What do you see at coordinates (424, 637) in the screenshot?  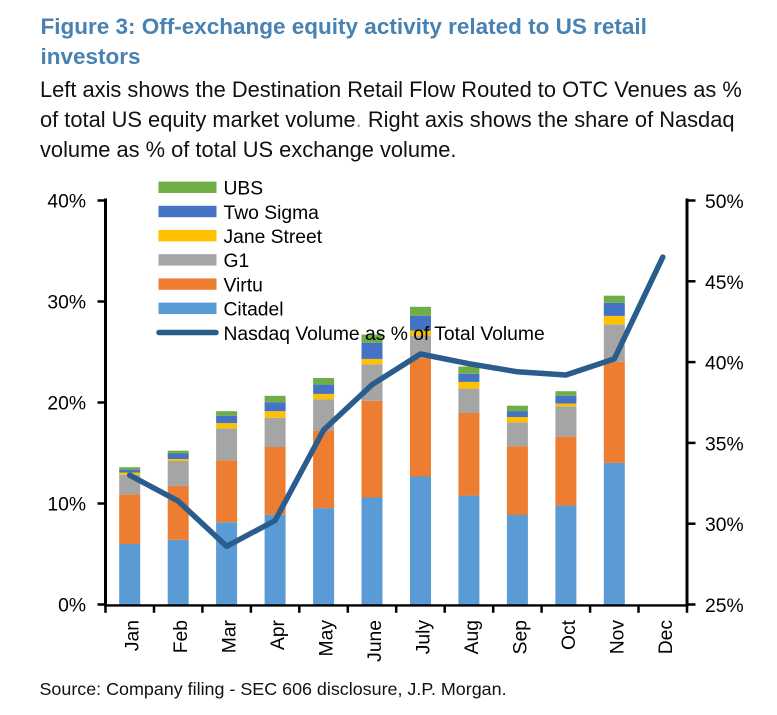 I see `svg-text: July` at bounding box center [424, 637].